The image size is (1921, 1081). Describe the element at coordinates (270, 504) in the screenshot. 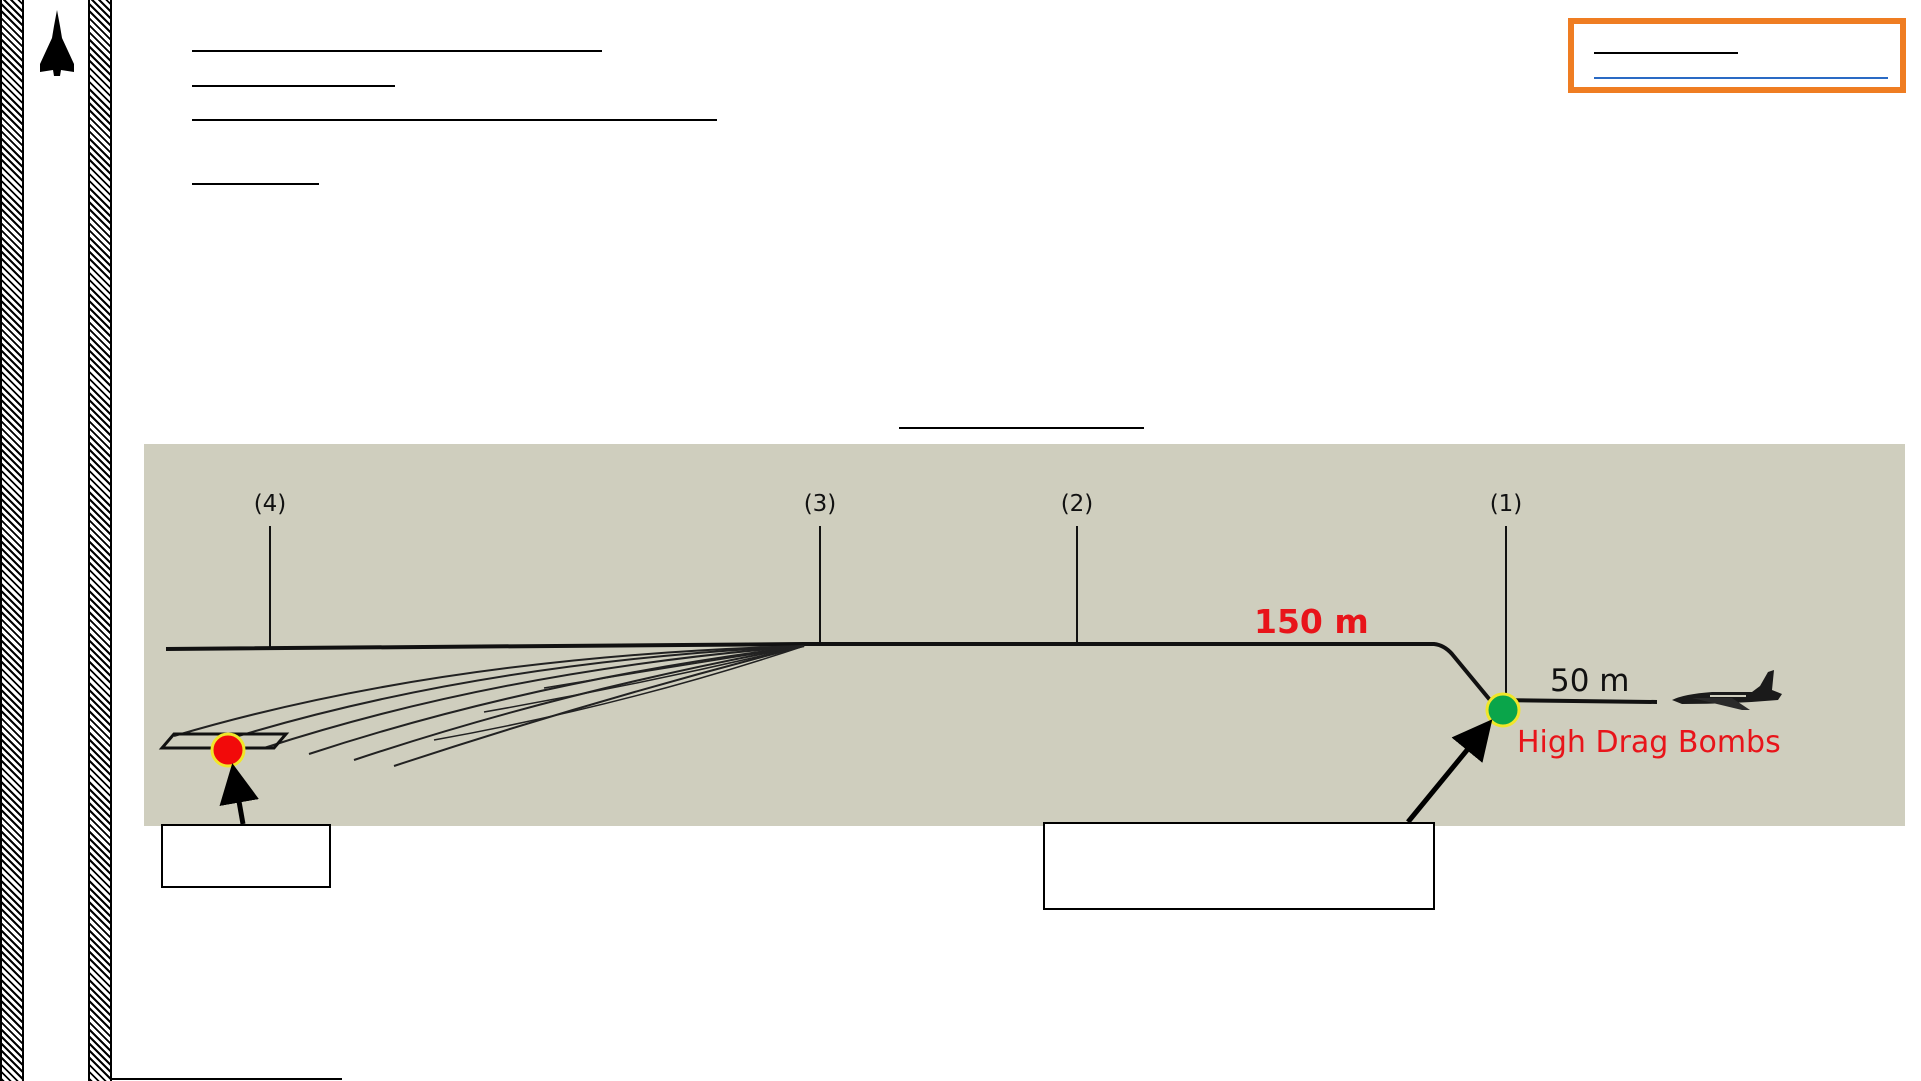

I see `marker-label-4: (4)` at that location.